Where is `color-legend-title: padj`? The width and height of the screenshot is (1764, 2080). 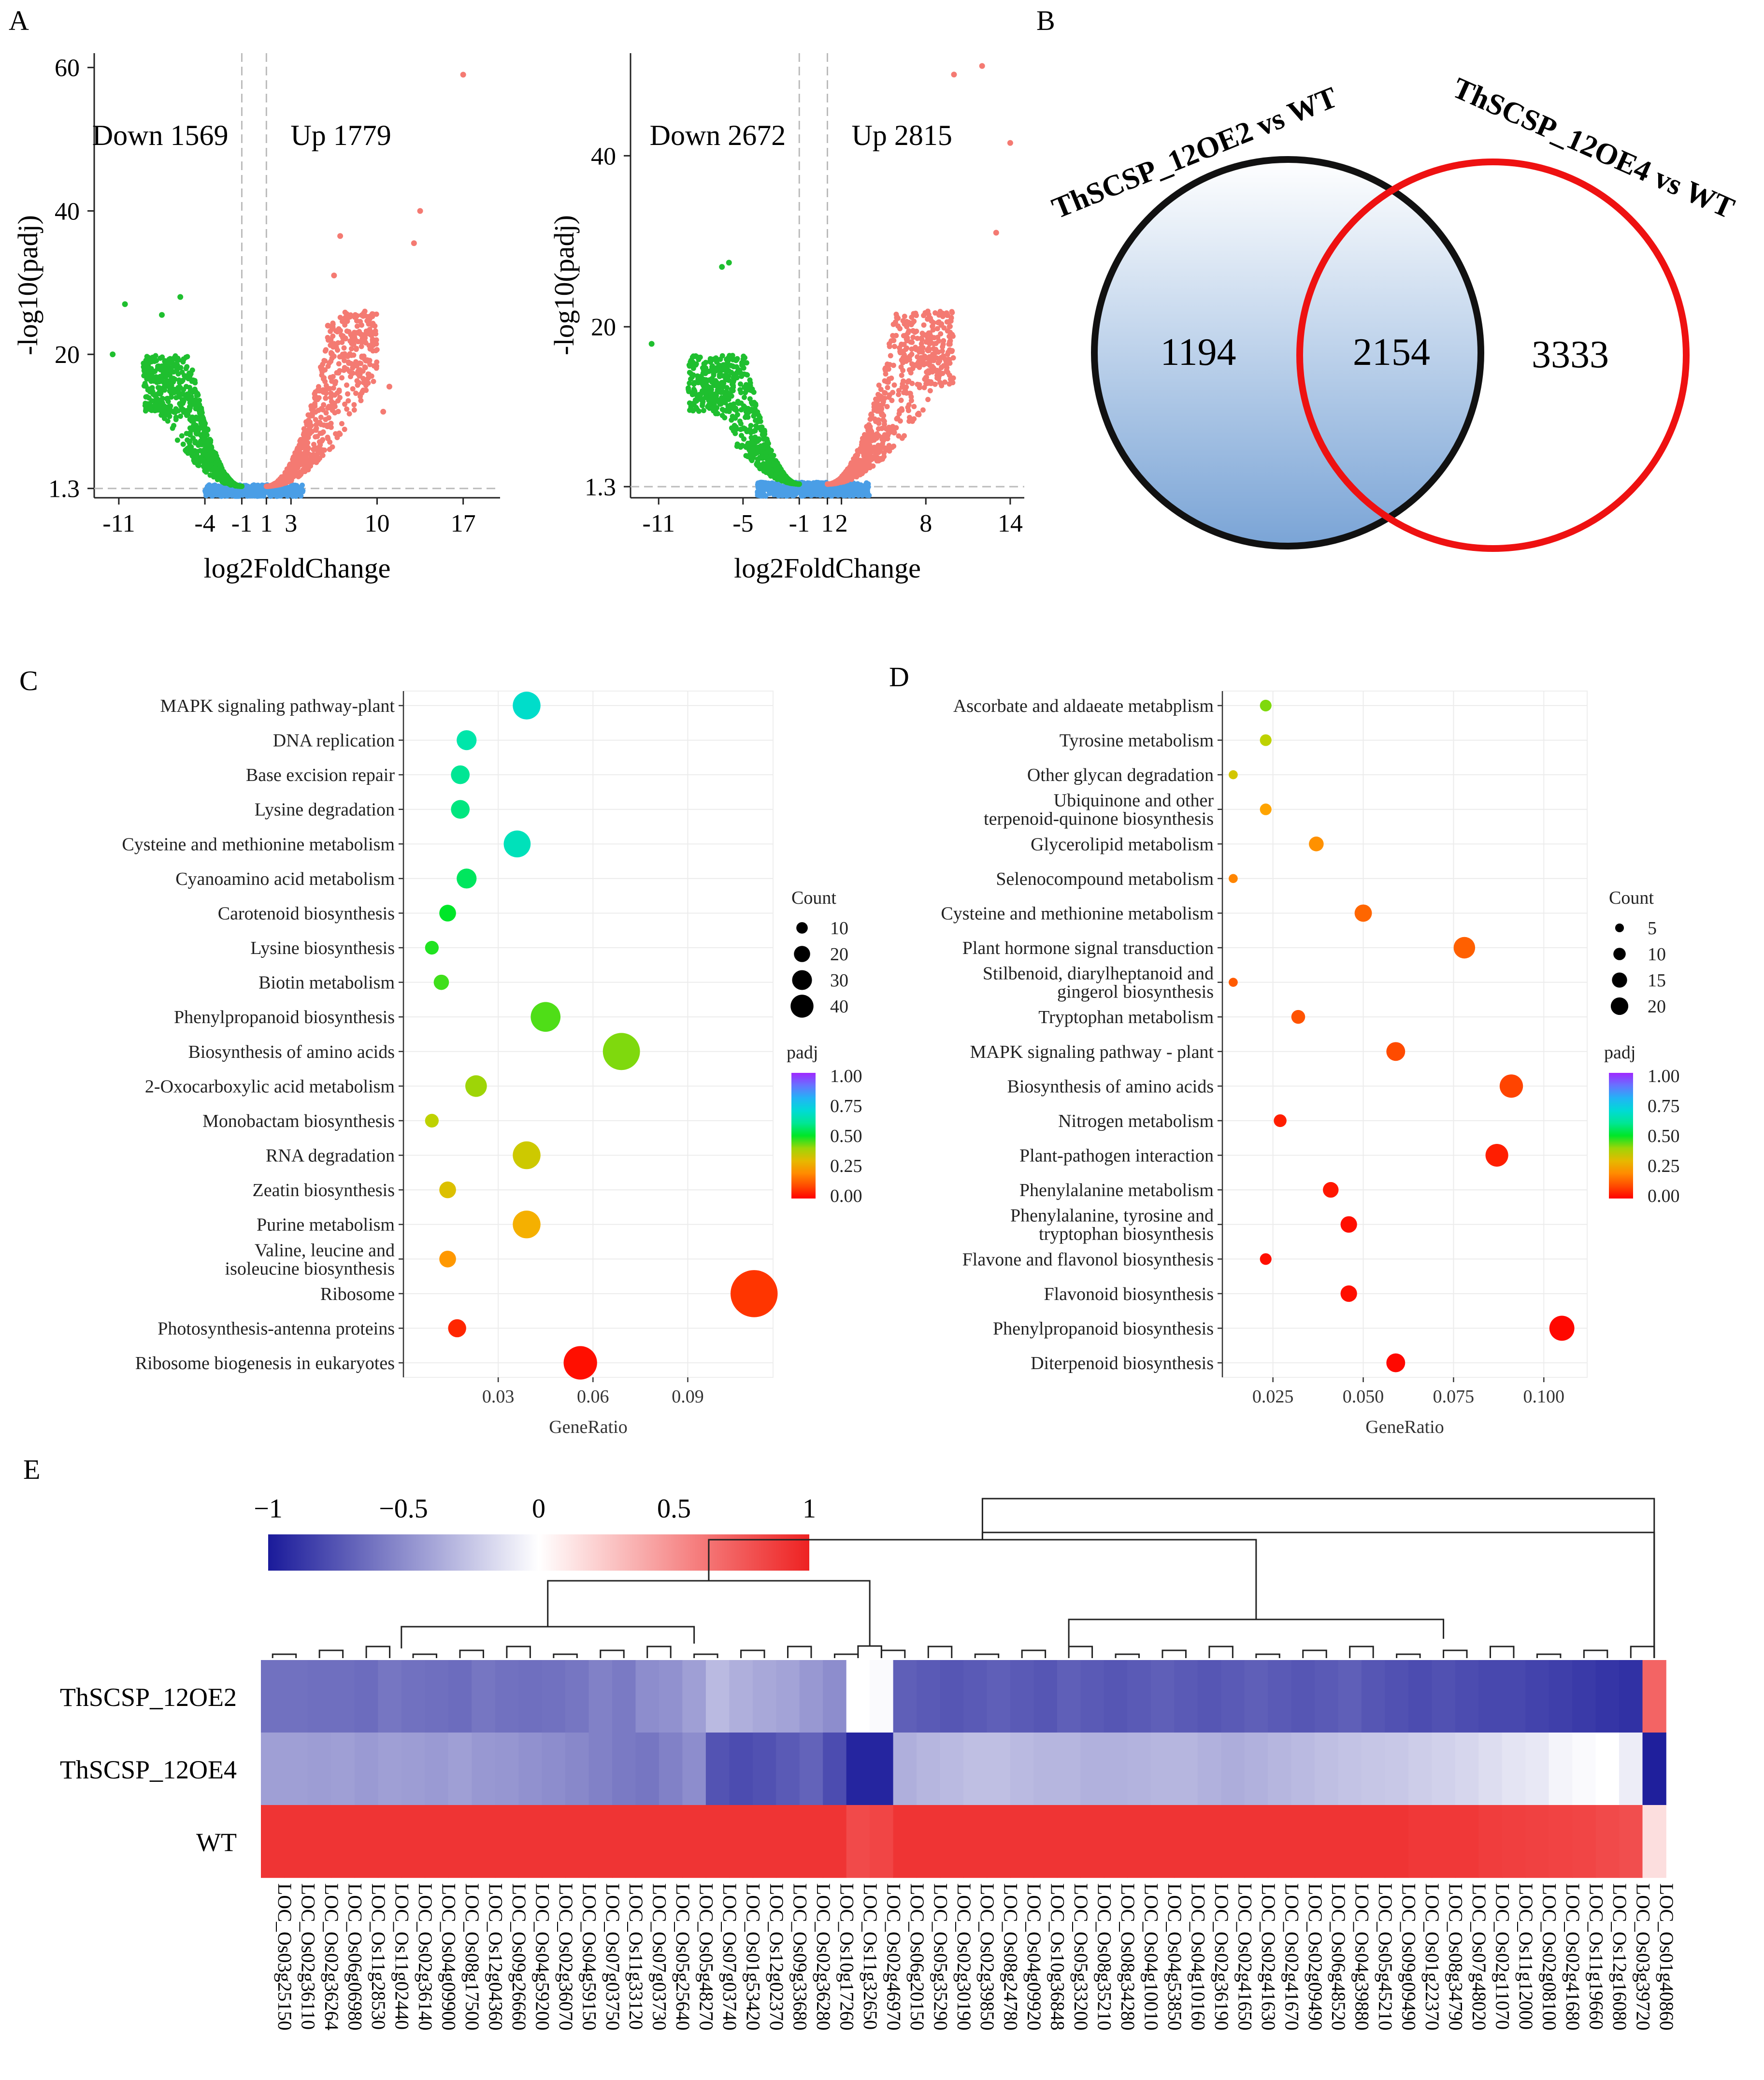 color-legend-title: padj is located at coordinates (1620, 1052).